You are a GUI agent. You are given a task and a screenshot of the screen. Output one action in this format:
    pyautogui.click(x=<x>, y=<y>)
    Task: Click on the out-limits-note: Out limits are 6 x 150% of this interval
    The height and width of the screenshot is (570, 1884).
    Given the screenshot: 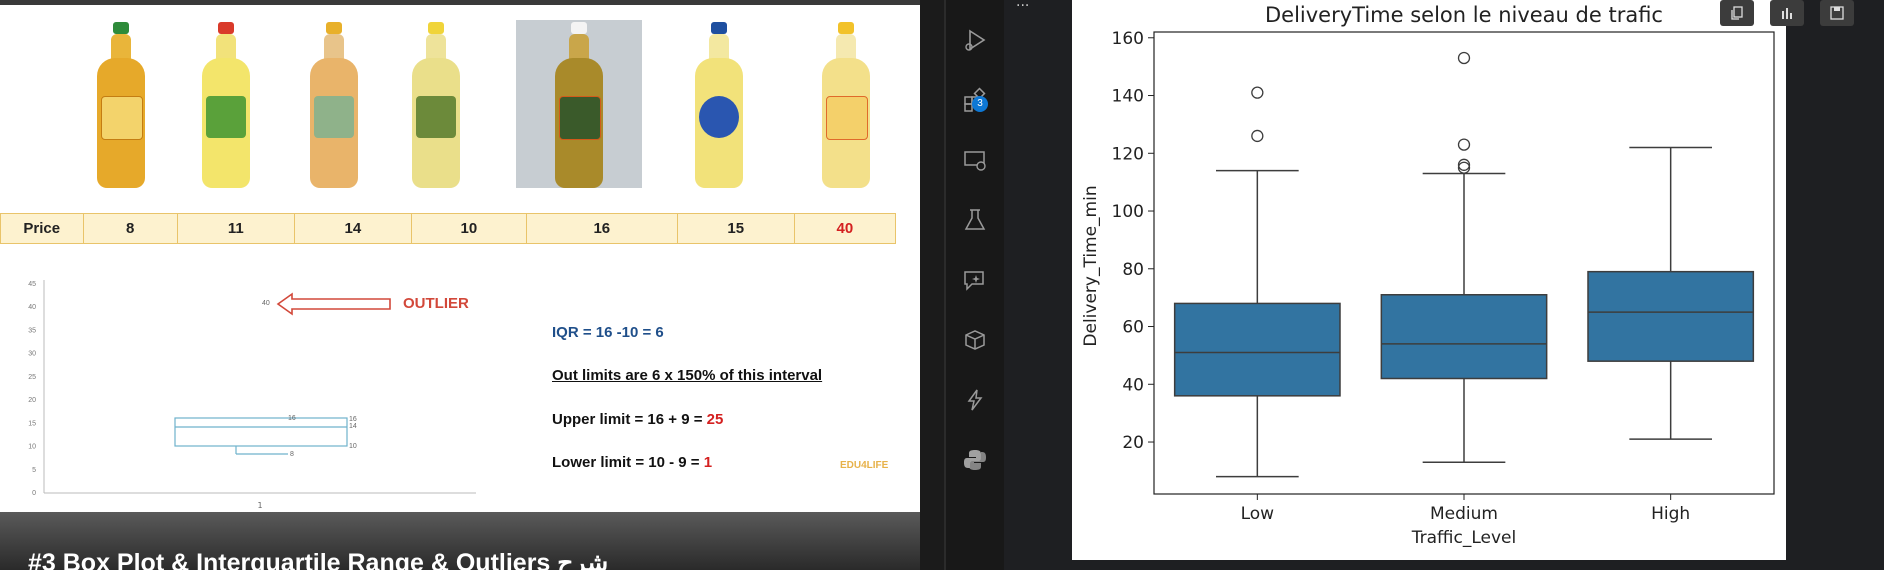 What is the action you would take?
    pyautogui.click(x=687, y=375)
    